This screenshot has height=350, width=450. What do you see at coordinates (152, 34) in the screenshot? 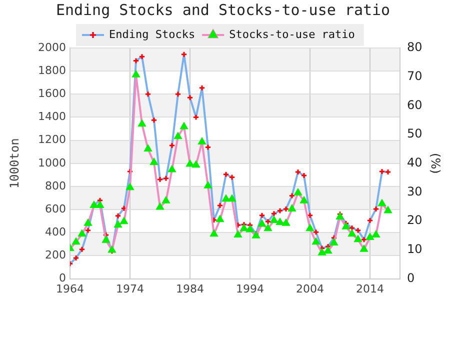
I see `legend-label: Ending Stocks` at bounding box center [152, 34].